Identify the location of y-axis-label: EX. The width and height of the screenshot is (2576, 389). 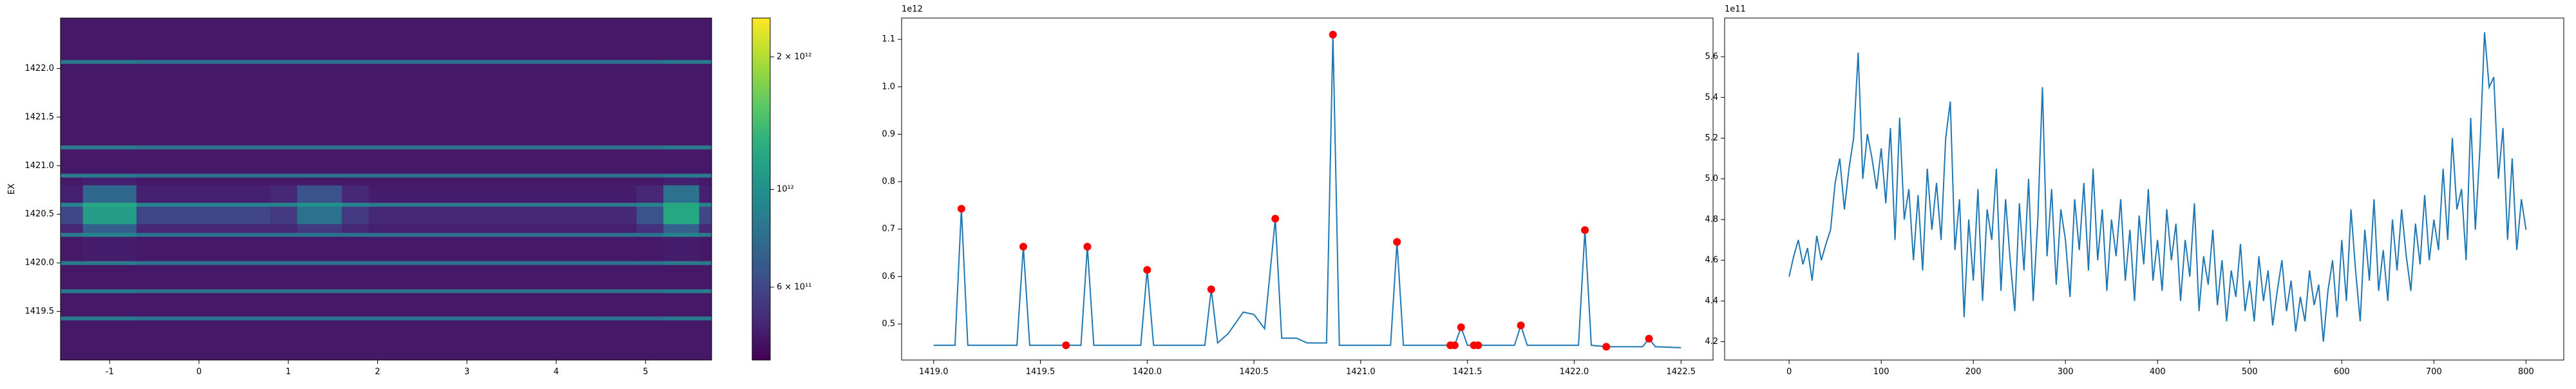
(12, 189).